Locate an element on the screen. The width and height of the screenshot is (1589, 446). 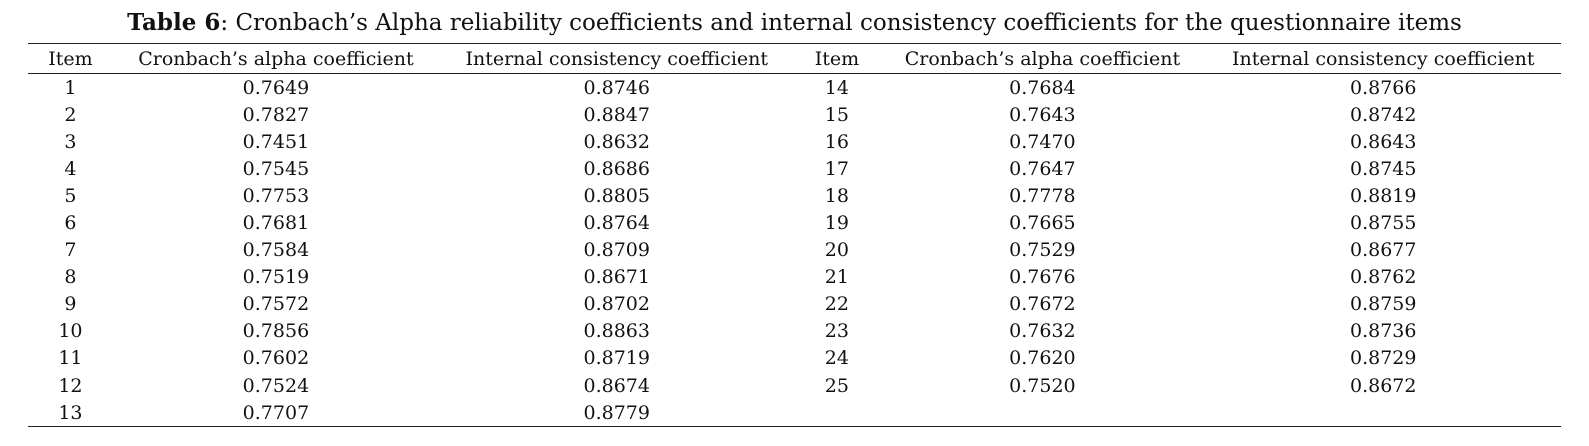
item-number-cell: 3 is located at coordinates (70, 141).